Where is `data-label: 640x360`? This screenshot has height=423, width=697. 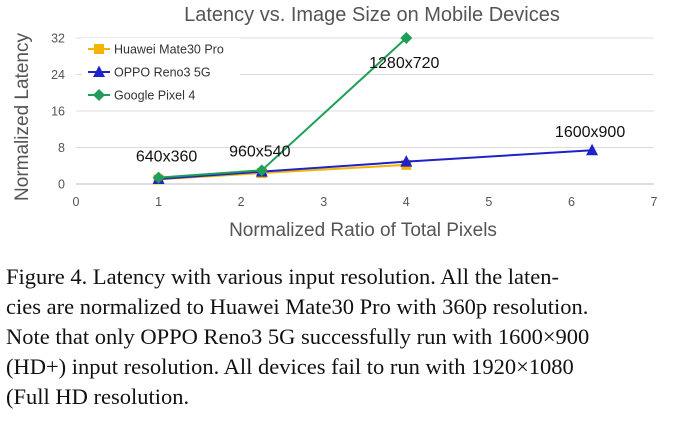 data-label: 640x360 is located at coordinates (166, 157).